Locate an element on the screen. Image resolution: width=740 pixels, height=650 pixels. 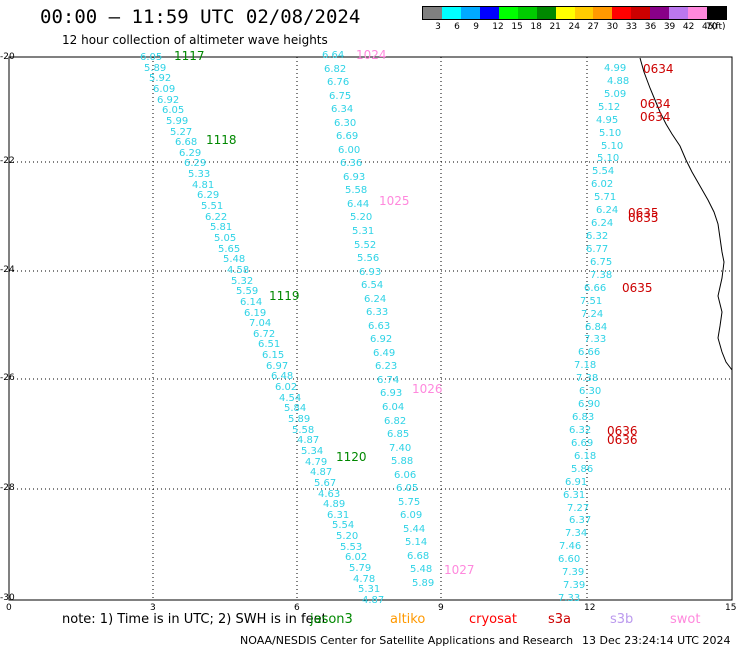
wave-height-value: 6.30 is located at coordinates (345, 123).